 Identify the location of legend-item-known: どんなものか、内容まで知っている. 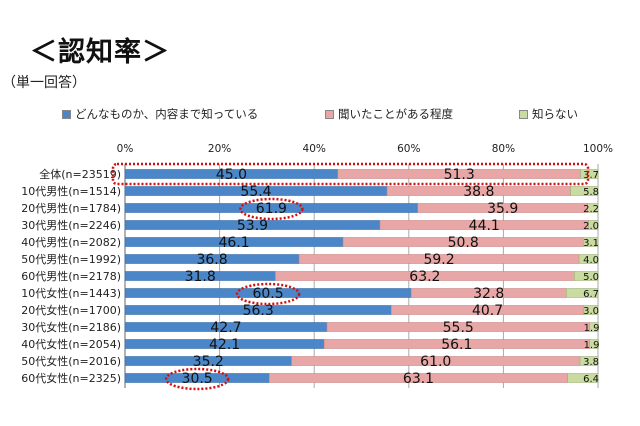
(160, 114).